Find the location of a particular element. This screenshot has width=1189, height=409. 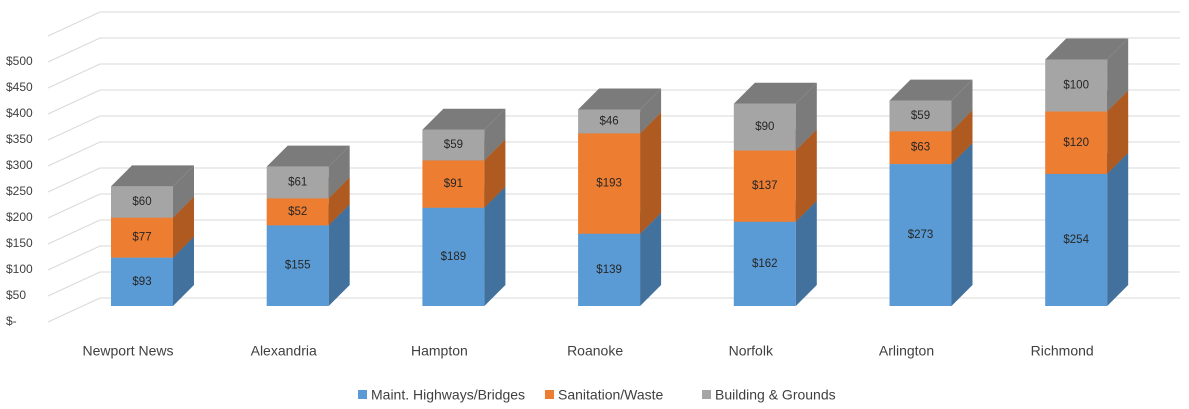

value-label: $189 is located at coordinates (454, 257).